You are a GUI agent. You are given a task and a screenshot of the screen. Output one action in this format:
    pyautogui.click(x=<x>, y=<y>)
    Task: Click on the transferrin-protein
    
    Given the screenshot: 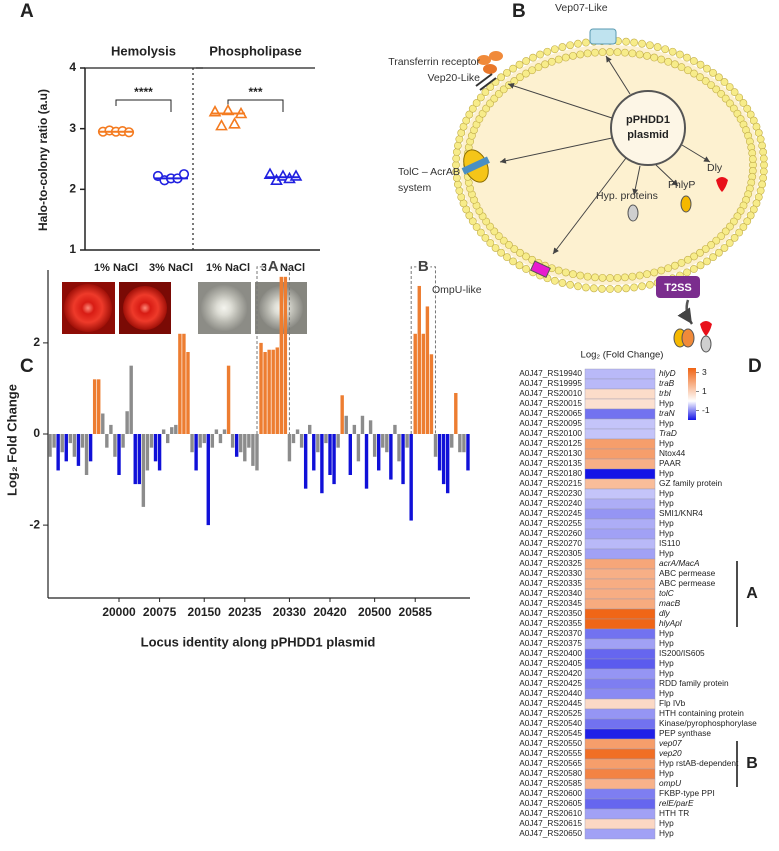 What is the action you would take?
    pyautogui.click(x=496, y=56)
    